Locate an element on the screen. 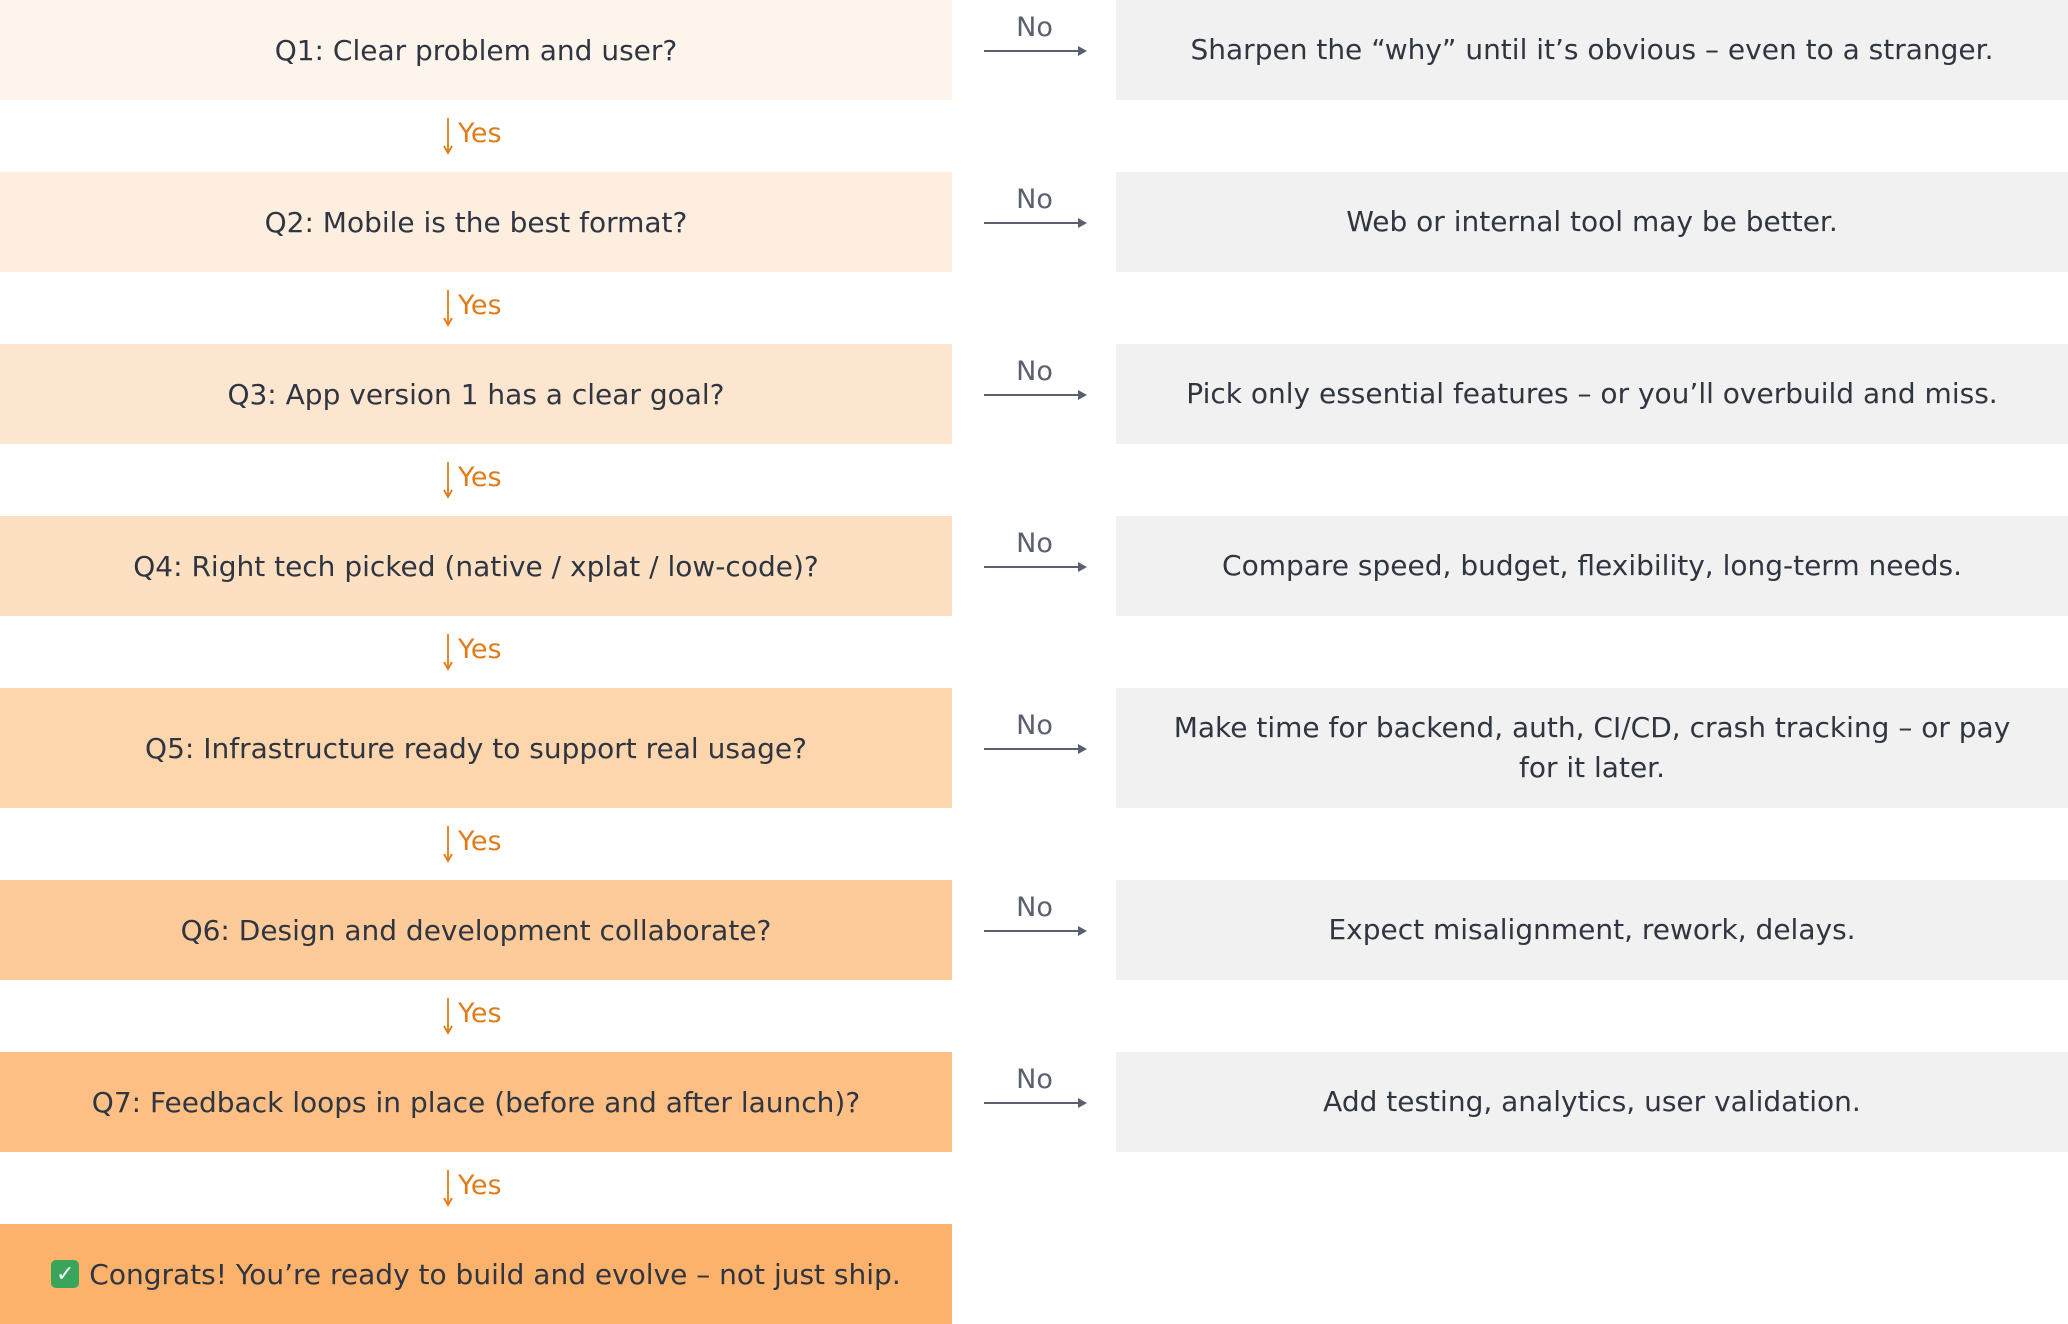 The height and width of the screenshot is (1324, 2068). check-mark-icon: ✓ is located at coordinates (65, 1274).